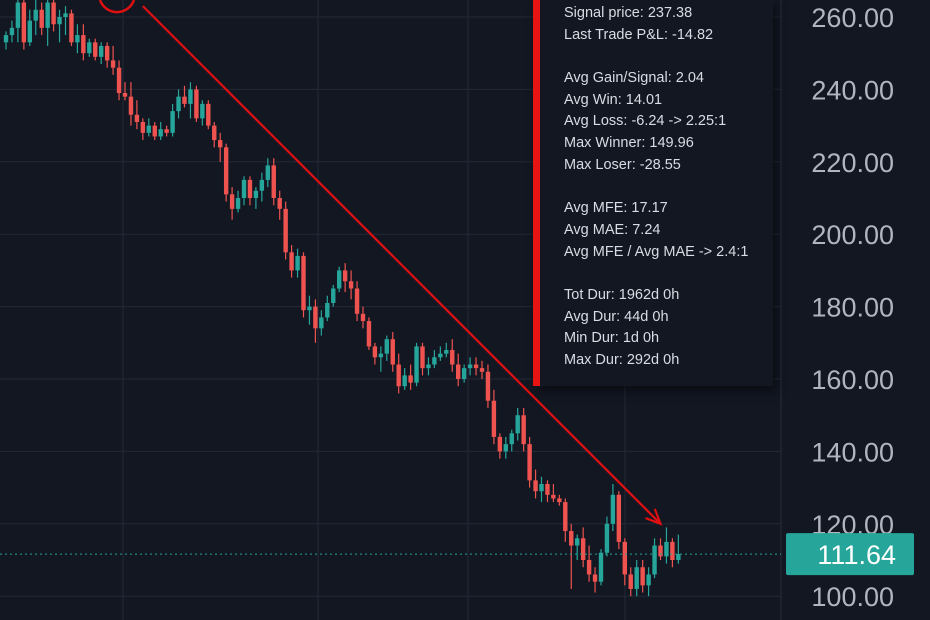 The height and width of the screenshot is (620, 930). Describe the element at coordinates (852, 452) in the screenshot. I see `price-axis-label: 140.00` at that location.